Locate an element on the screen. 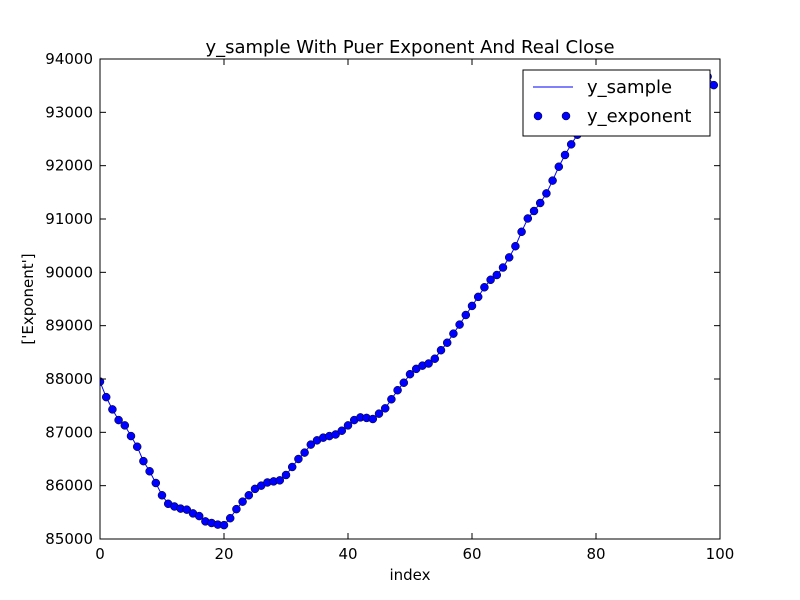  y-tick-label: 94000 is located at coordinates (69, 59).